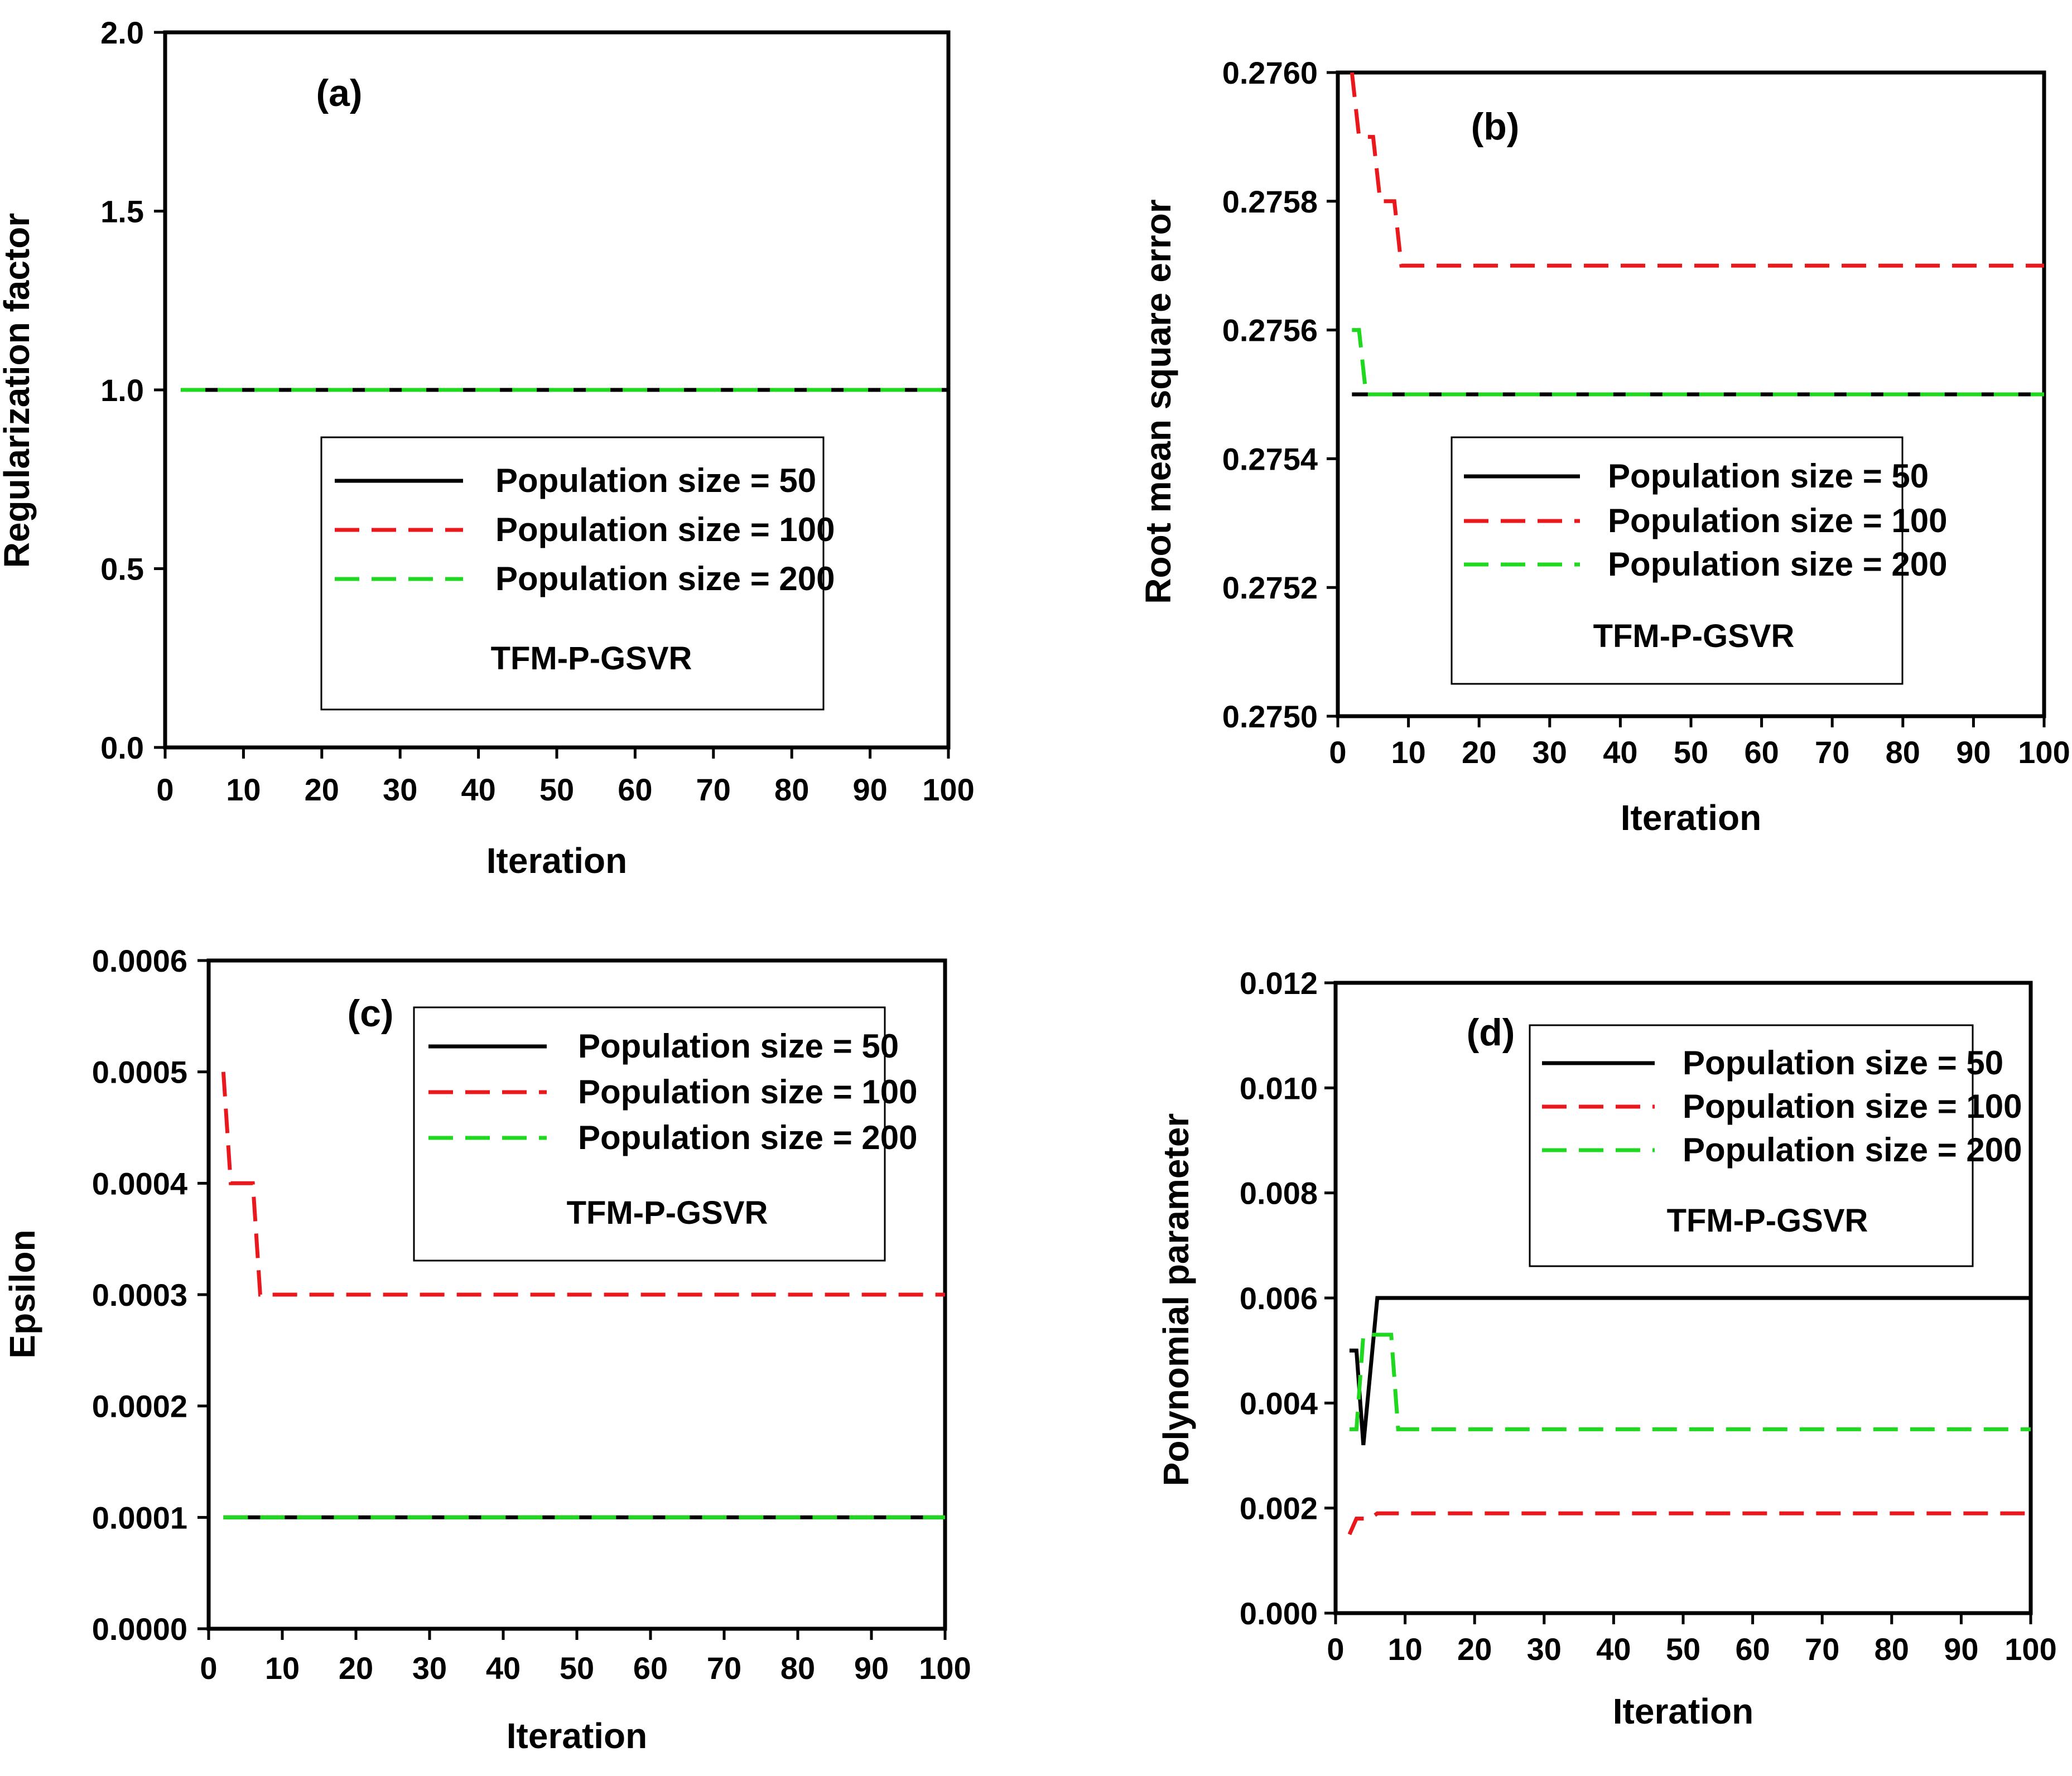  I want to click on panel-label: (c), so click(370, 1013).